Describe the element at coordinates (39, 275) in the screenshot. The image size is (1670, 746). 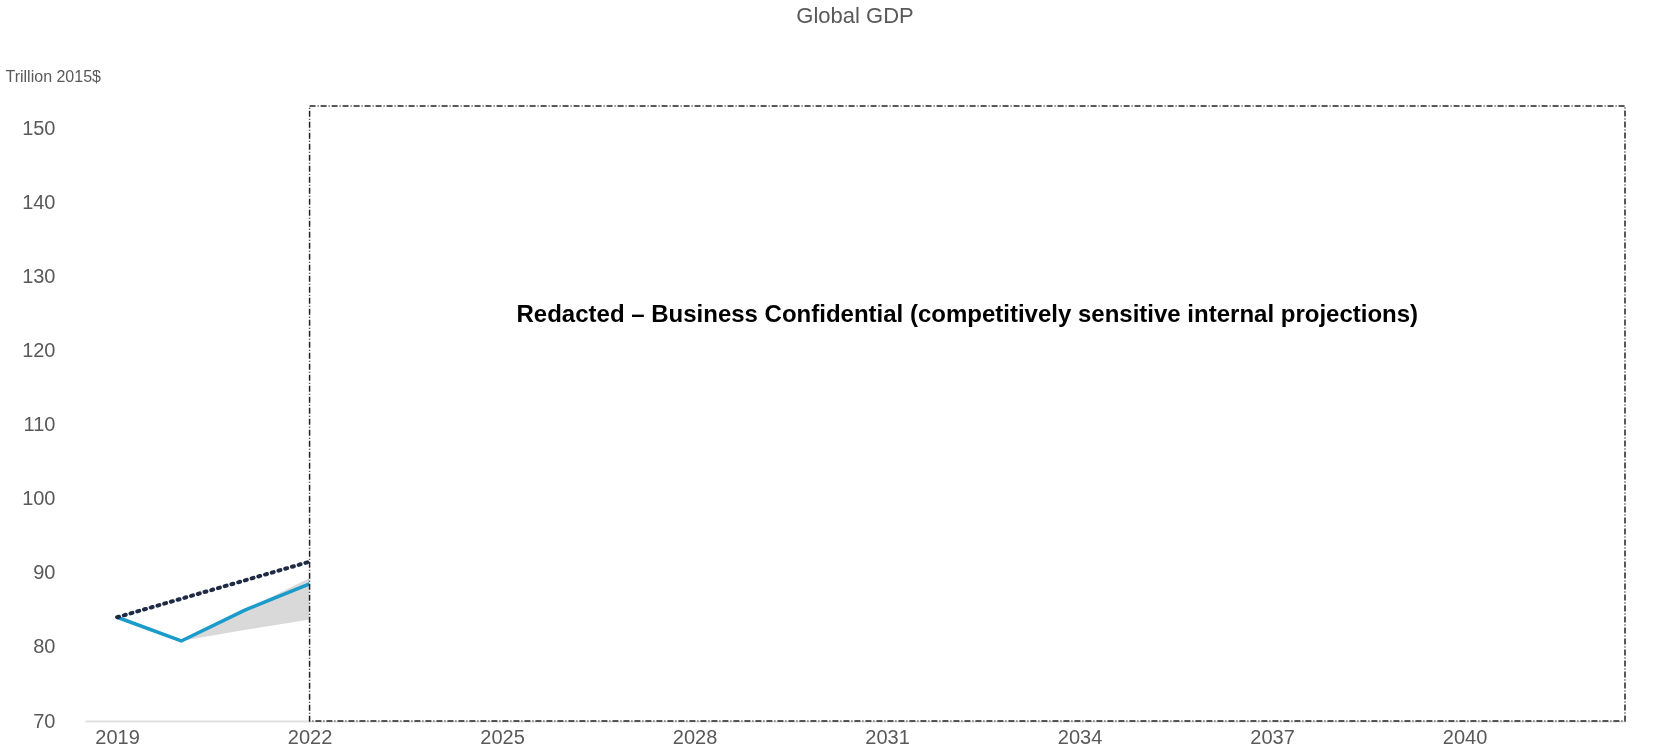
I see `y-tick-label: 130` at that location.